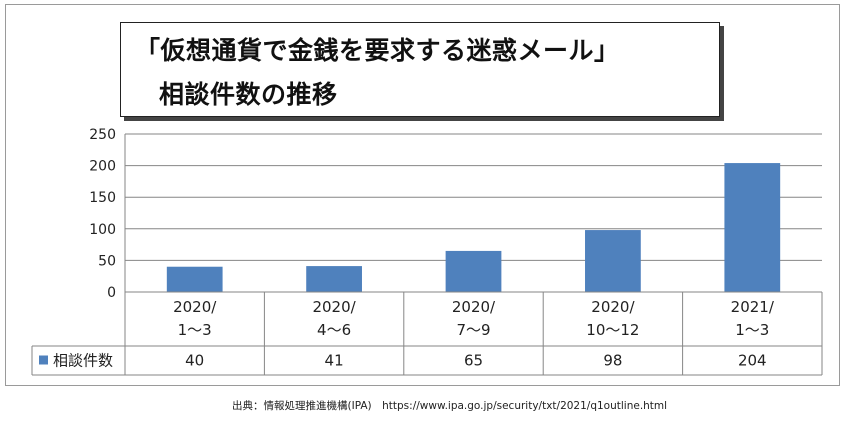 Image resolution: width=852 pixels, height=422 pixels. I want to click on data-label: 204, so click(752, 361).